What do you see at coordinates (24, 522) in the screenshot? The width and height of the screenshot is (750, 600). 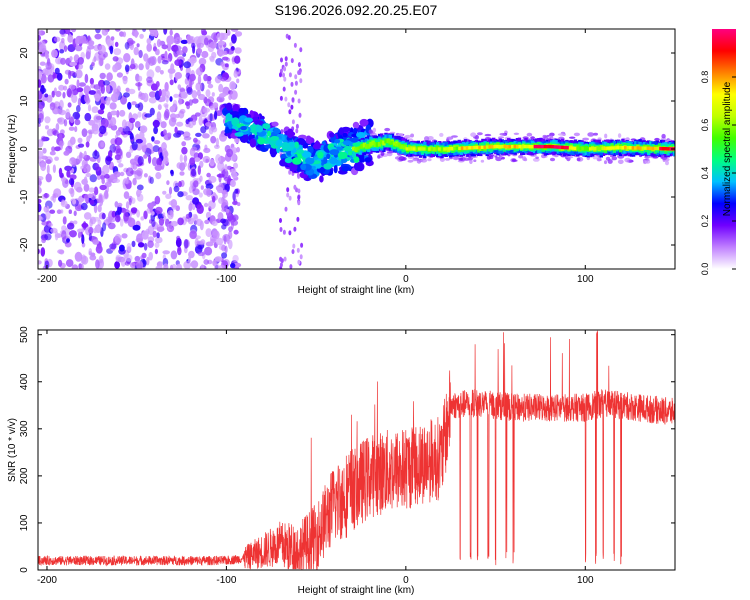 I see `snr-y-tick-label: 100` at bounding box center [24, 522].